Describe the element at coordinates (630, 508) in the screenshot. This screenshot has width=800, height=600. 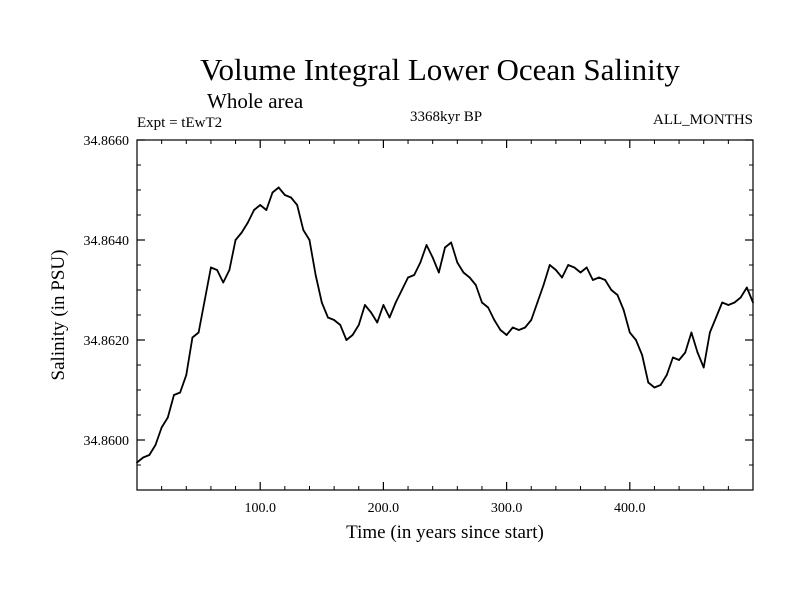
I see `x-tick-label: 400.0` at that location.